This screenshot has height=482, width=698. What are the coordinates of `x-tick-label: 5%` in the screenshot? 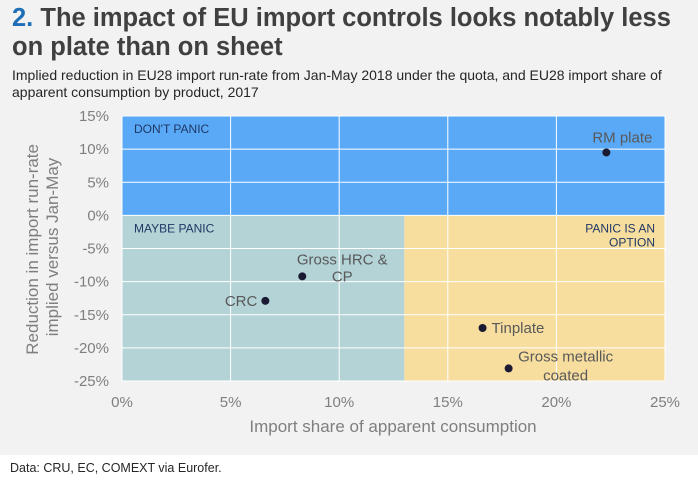 It's located at (231, 402).